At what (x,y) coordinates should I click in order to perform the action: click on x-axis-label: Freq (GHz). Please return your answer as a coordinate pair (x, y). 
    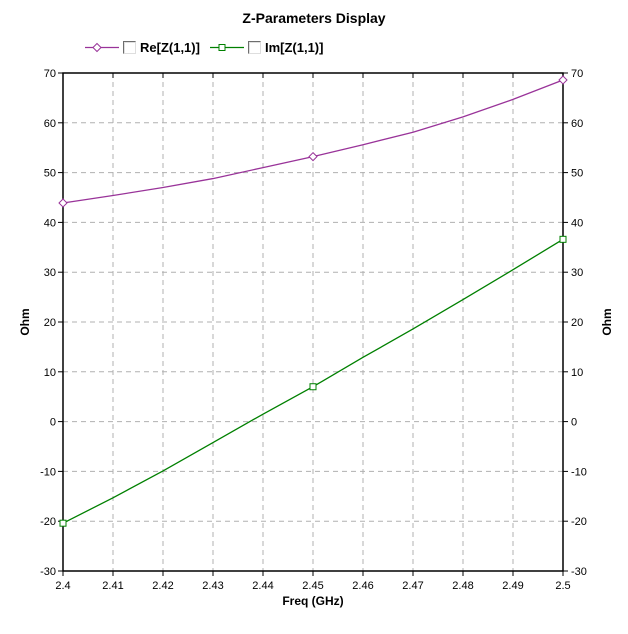
    Looking at the image, I should click on (313, 601).